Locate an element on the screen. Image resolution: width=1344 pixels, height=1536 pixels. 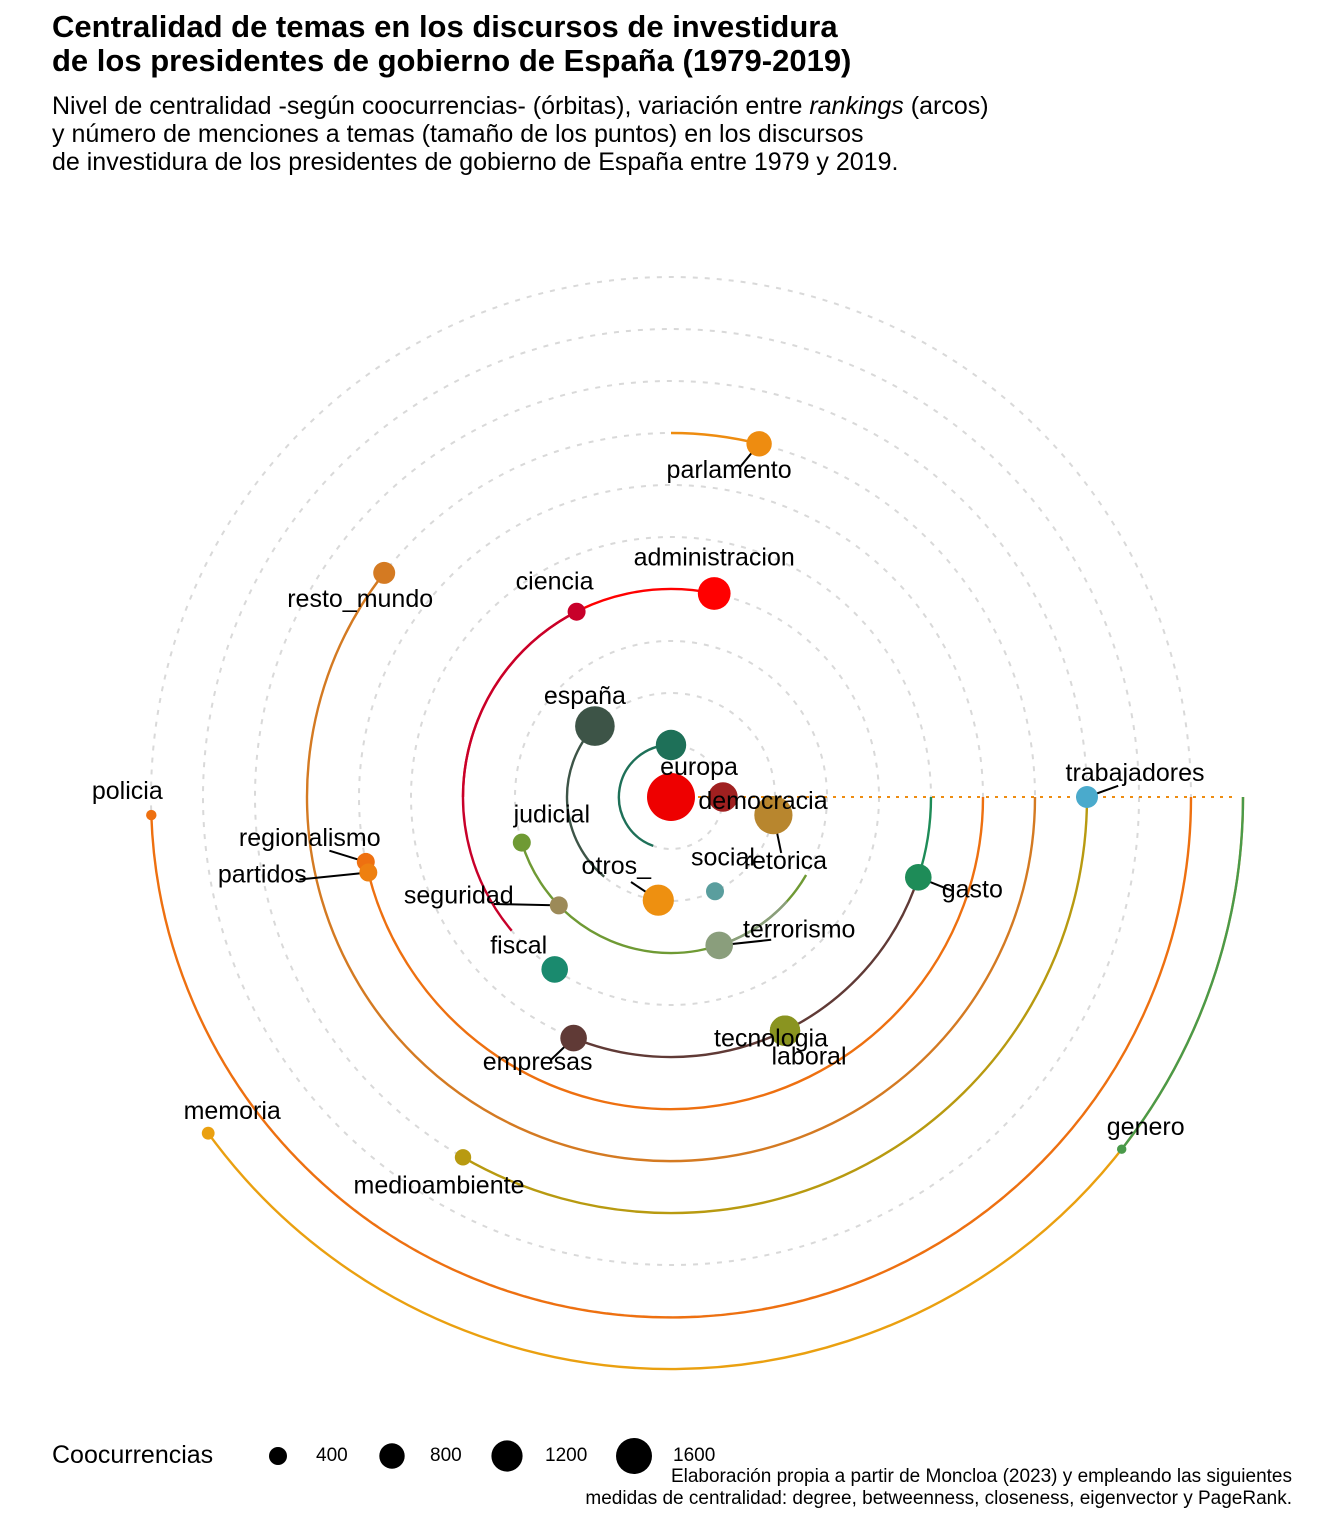
label-fiscal: fiscal is located at coordinates (518, 945).